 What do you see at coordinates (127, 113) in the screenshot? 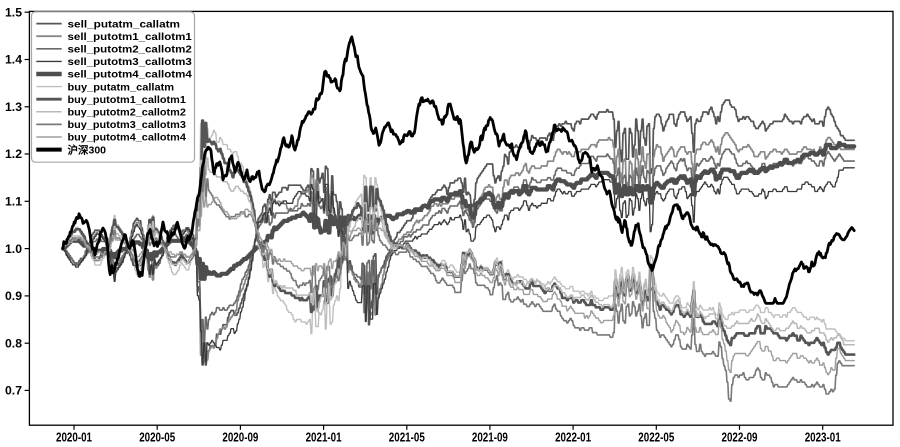
I see `svg-text: buy_putotm2_callotm2` at bounding box center [127, 113].